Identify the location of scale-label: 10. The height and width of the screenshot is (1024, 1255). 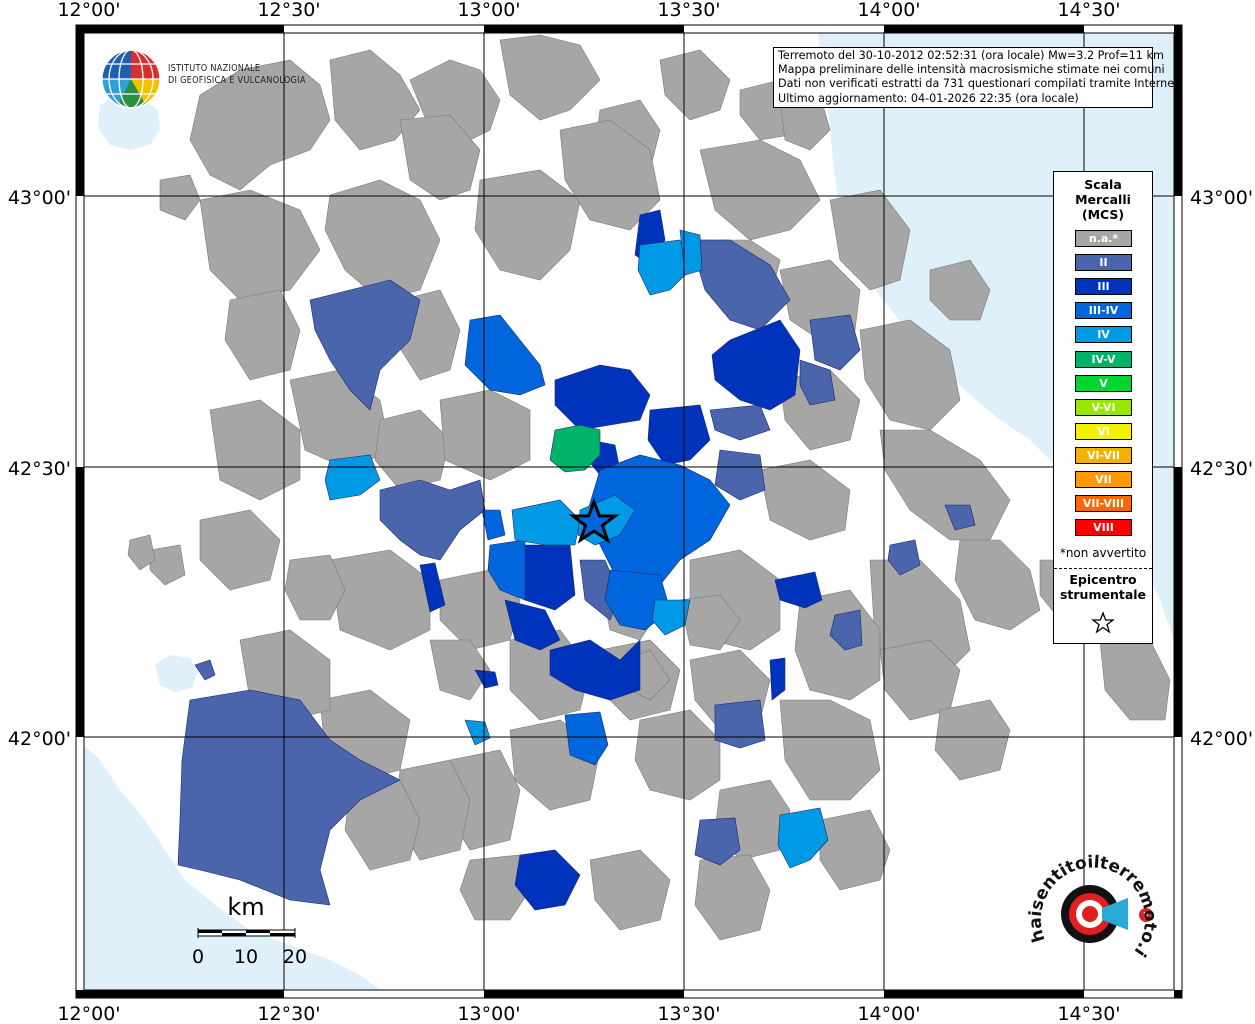
(246, 957).